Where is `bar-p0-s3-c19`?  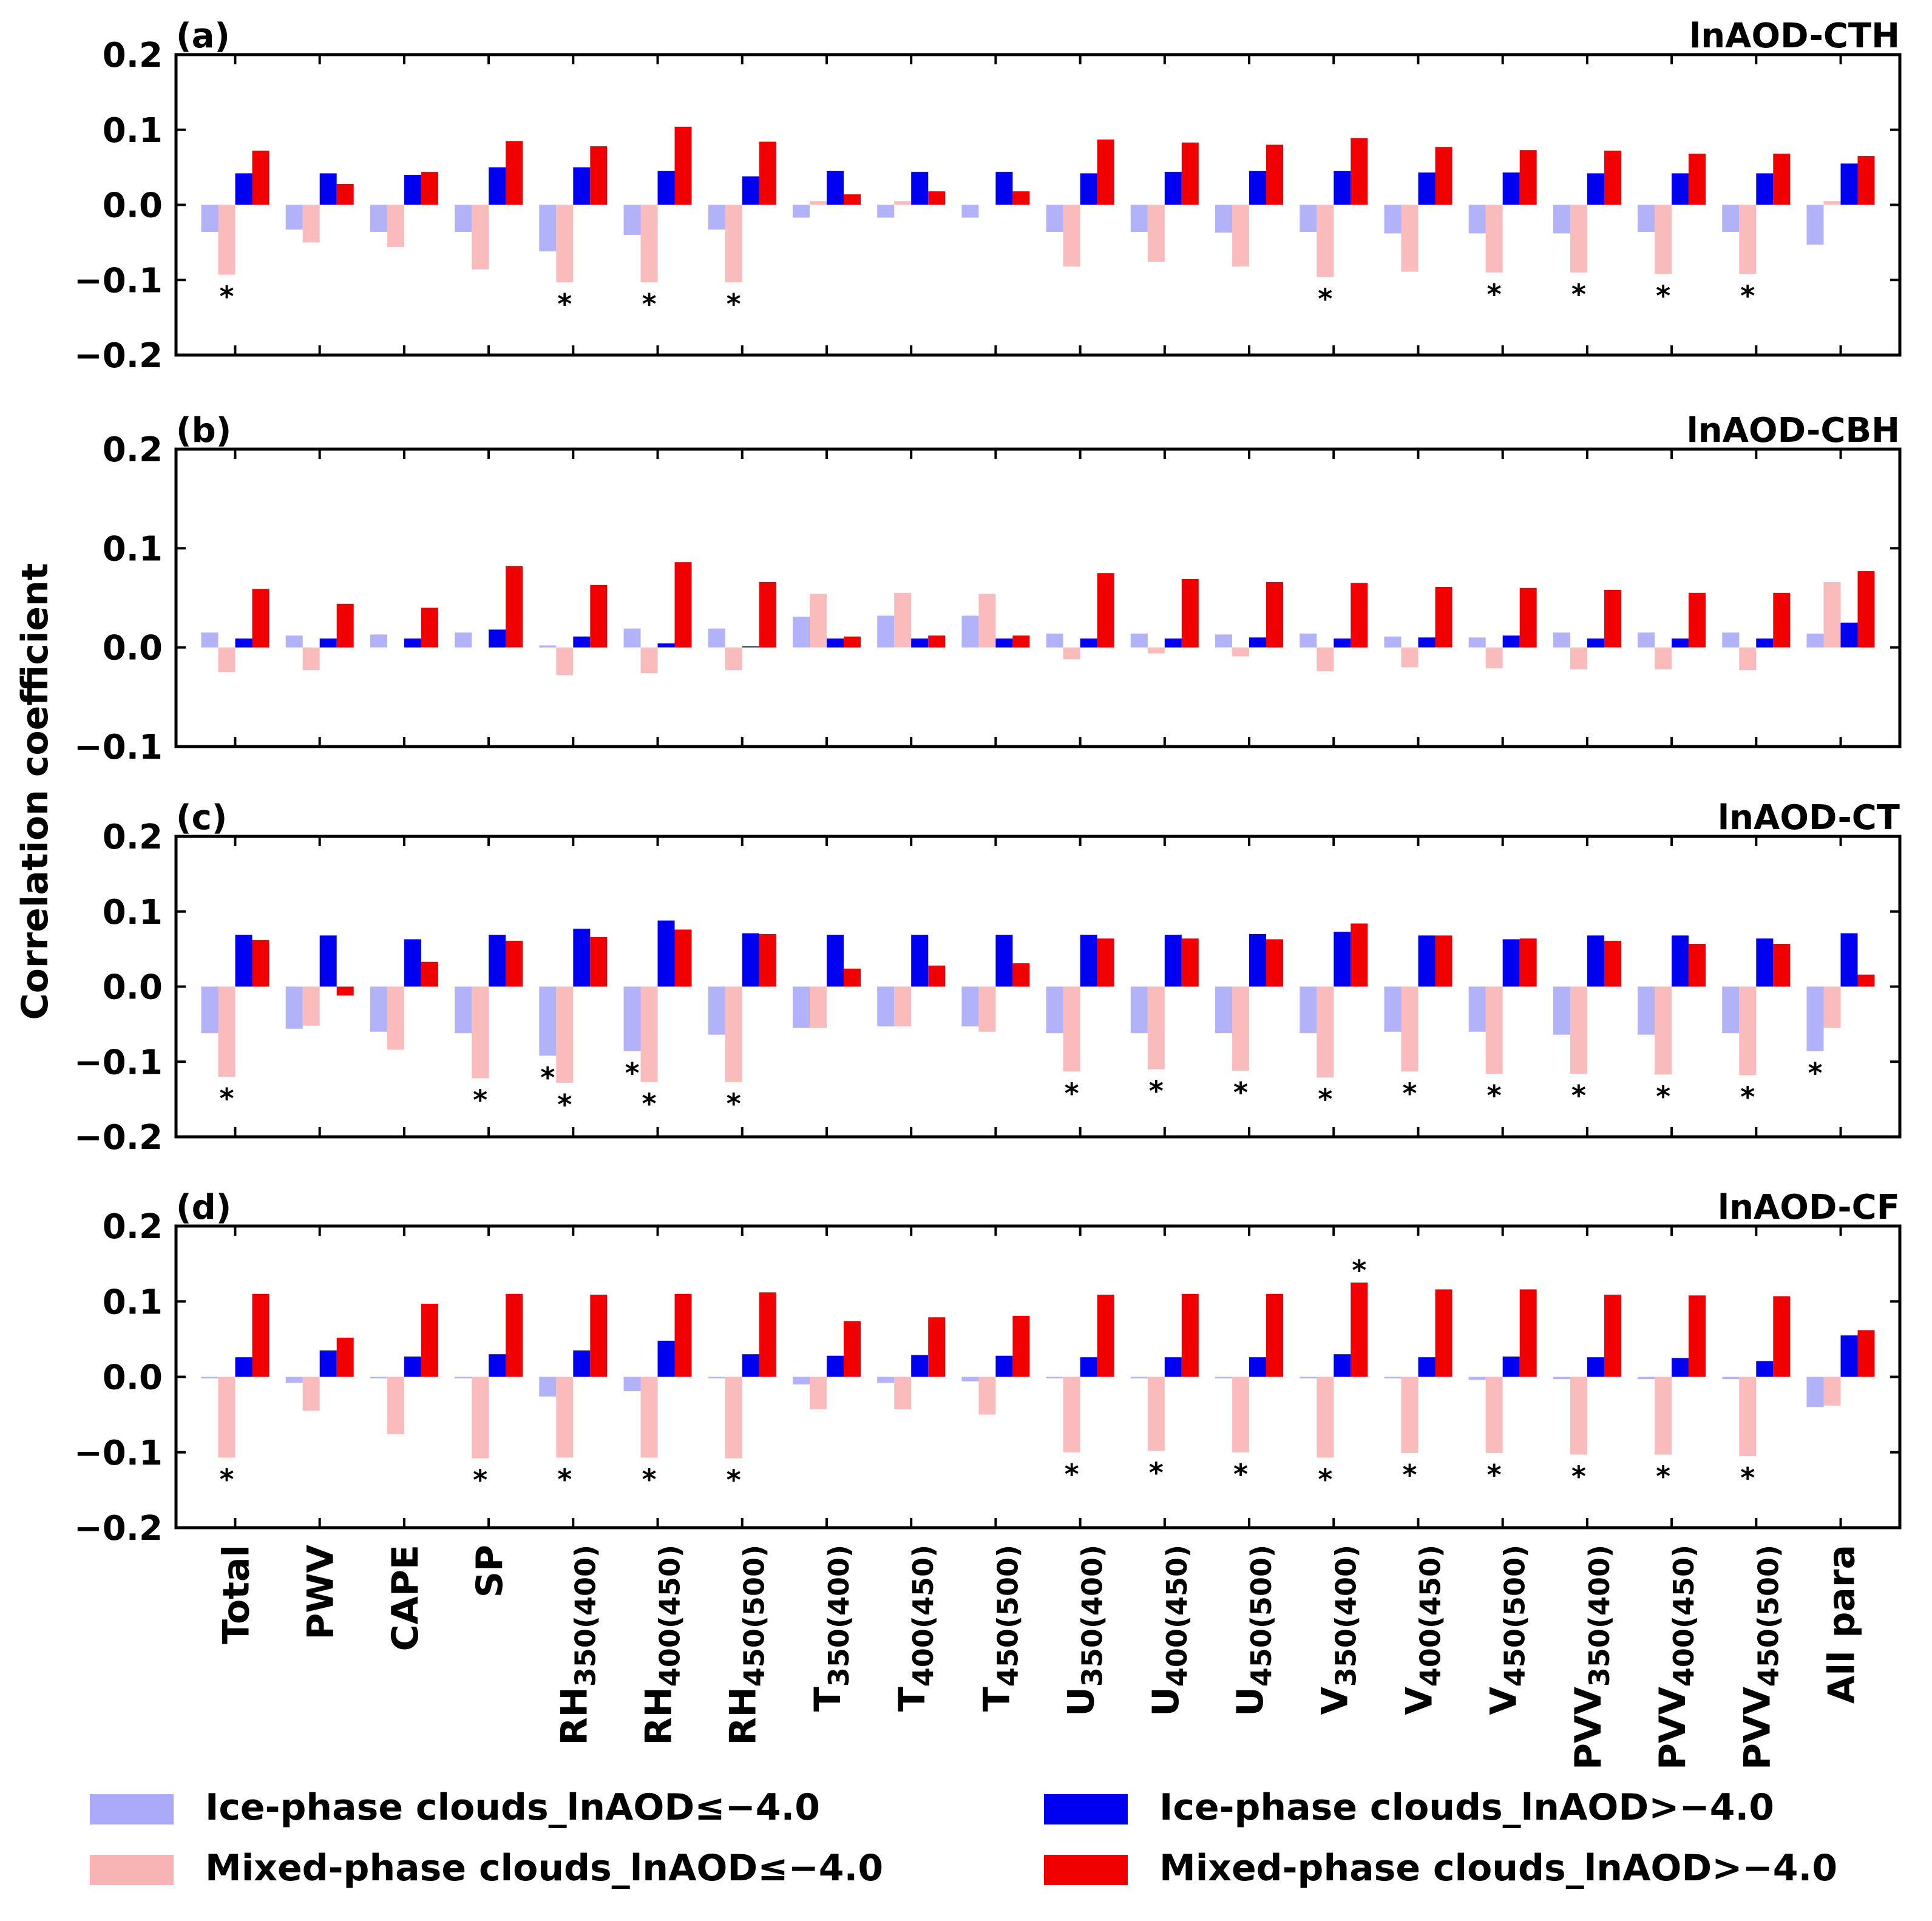 bar-p0-s3-c19 is located at coordinates (1866, 180).